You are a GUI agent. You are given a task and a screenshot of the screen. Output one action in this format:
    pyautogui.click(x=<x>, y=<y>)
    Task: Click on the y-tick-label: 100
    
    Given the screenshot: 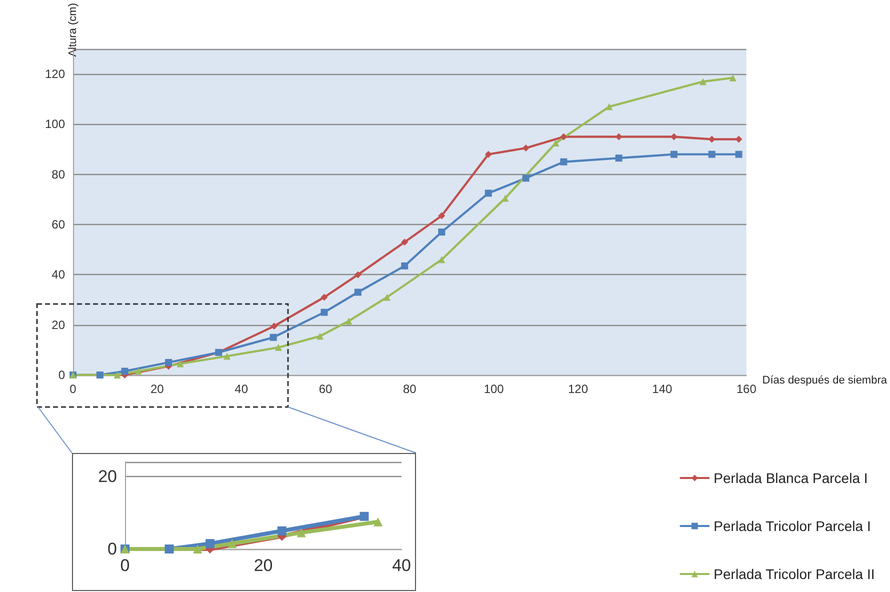 What is the action you would take?
    pyautogui.click(x=55, y=124)
    